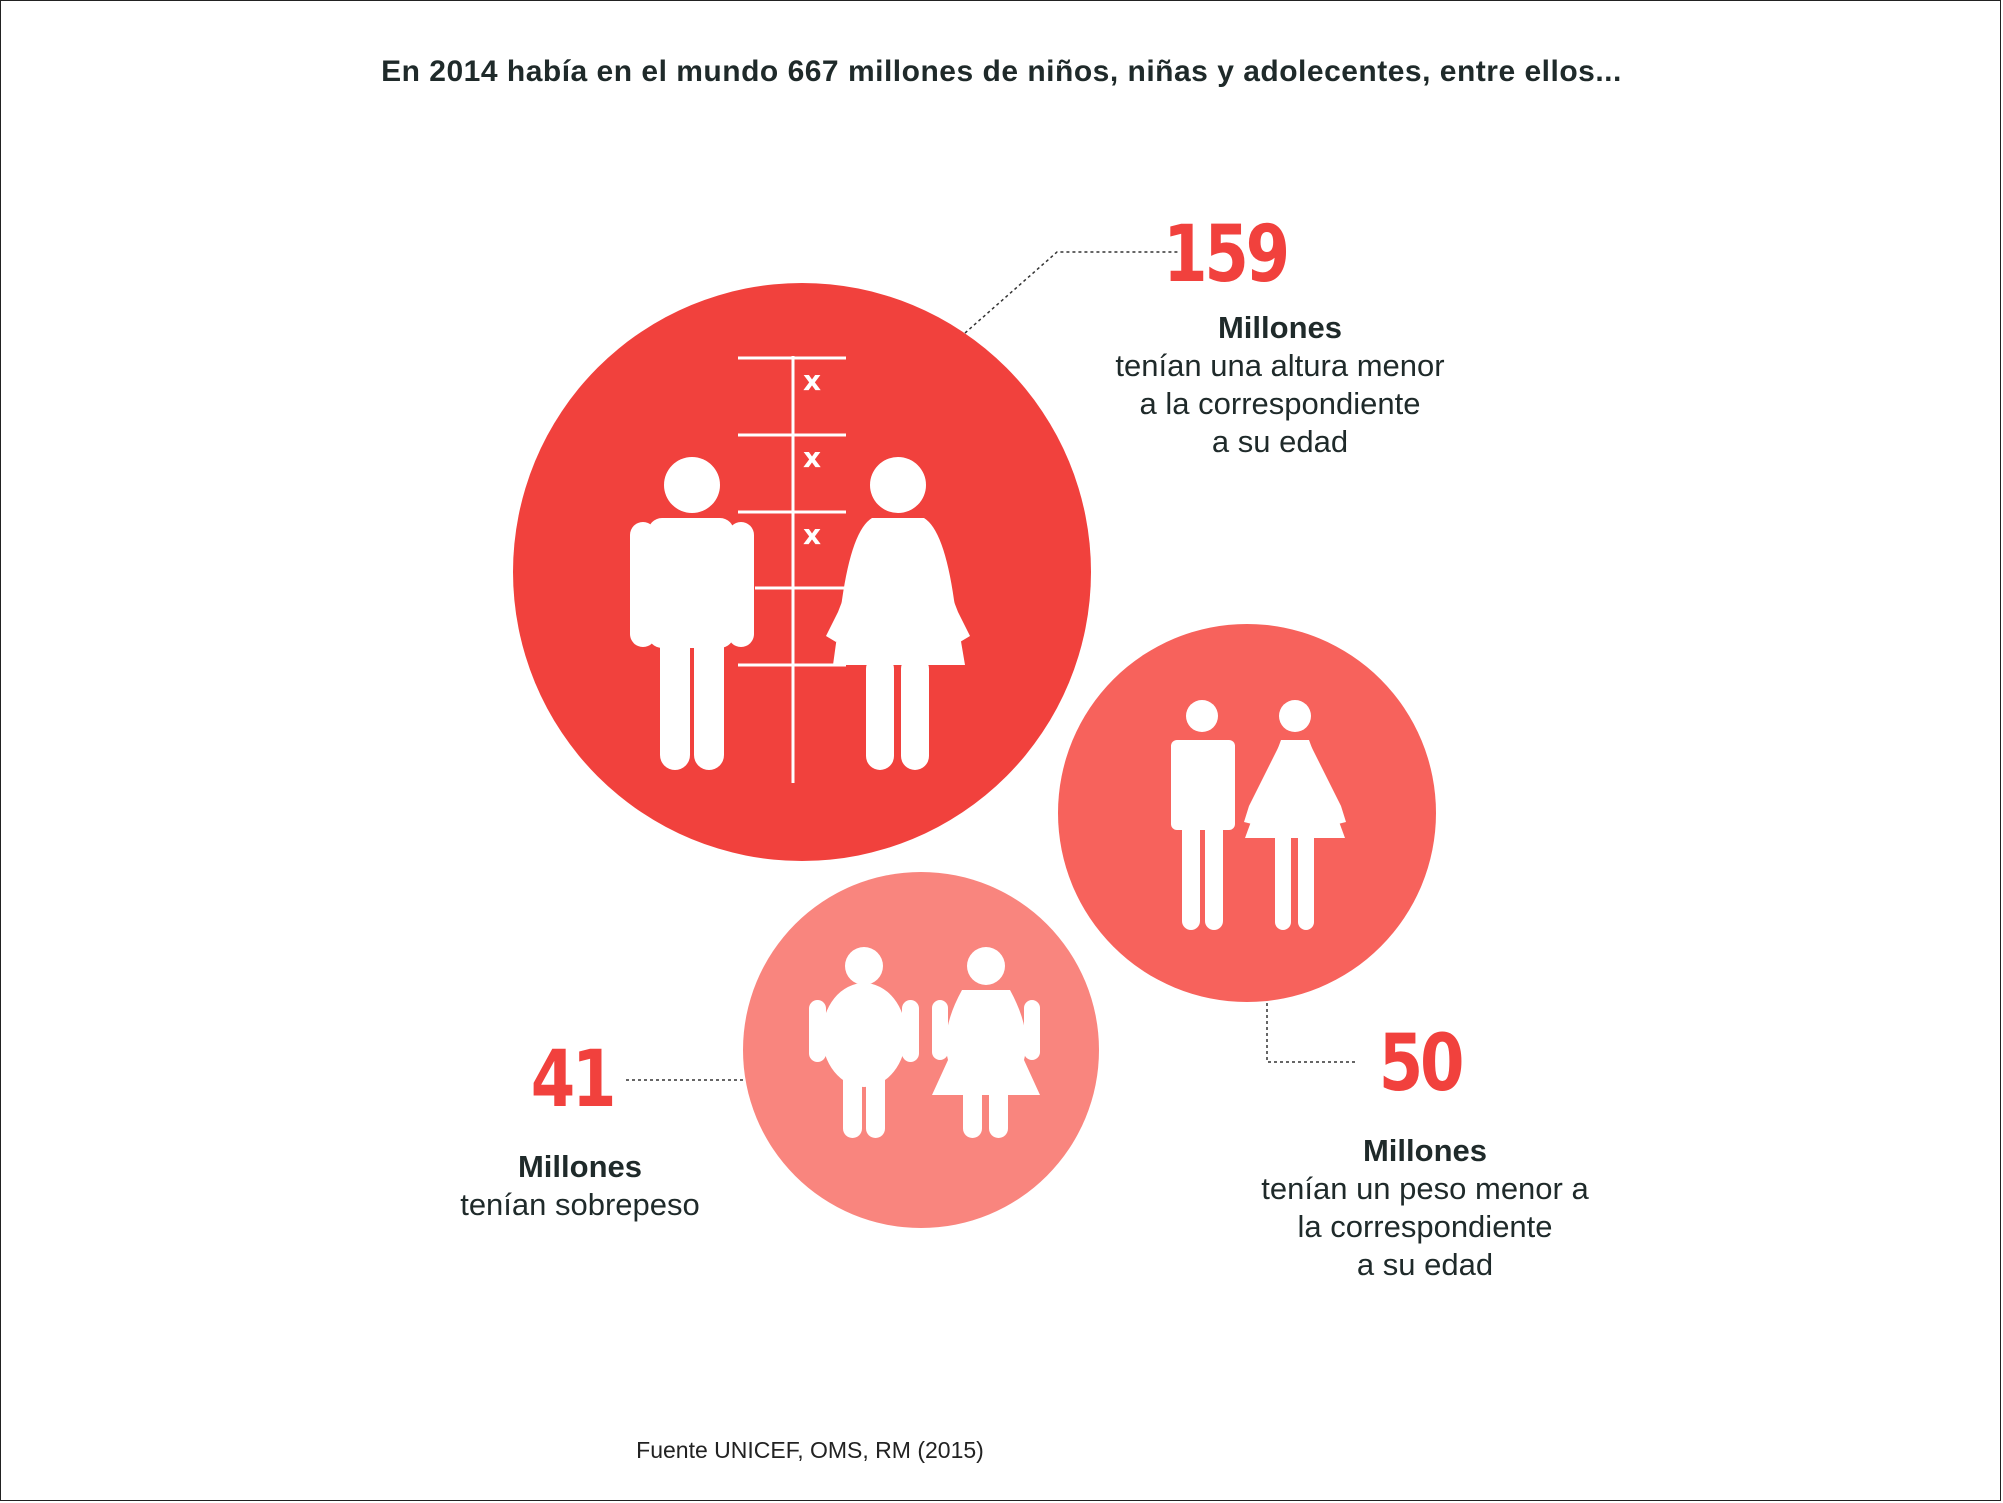  I want to click on overweight-circle-bg, so click(921, 1050).